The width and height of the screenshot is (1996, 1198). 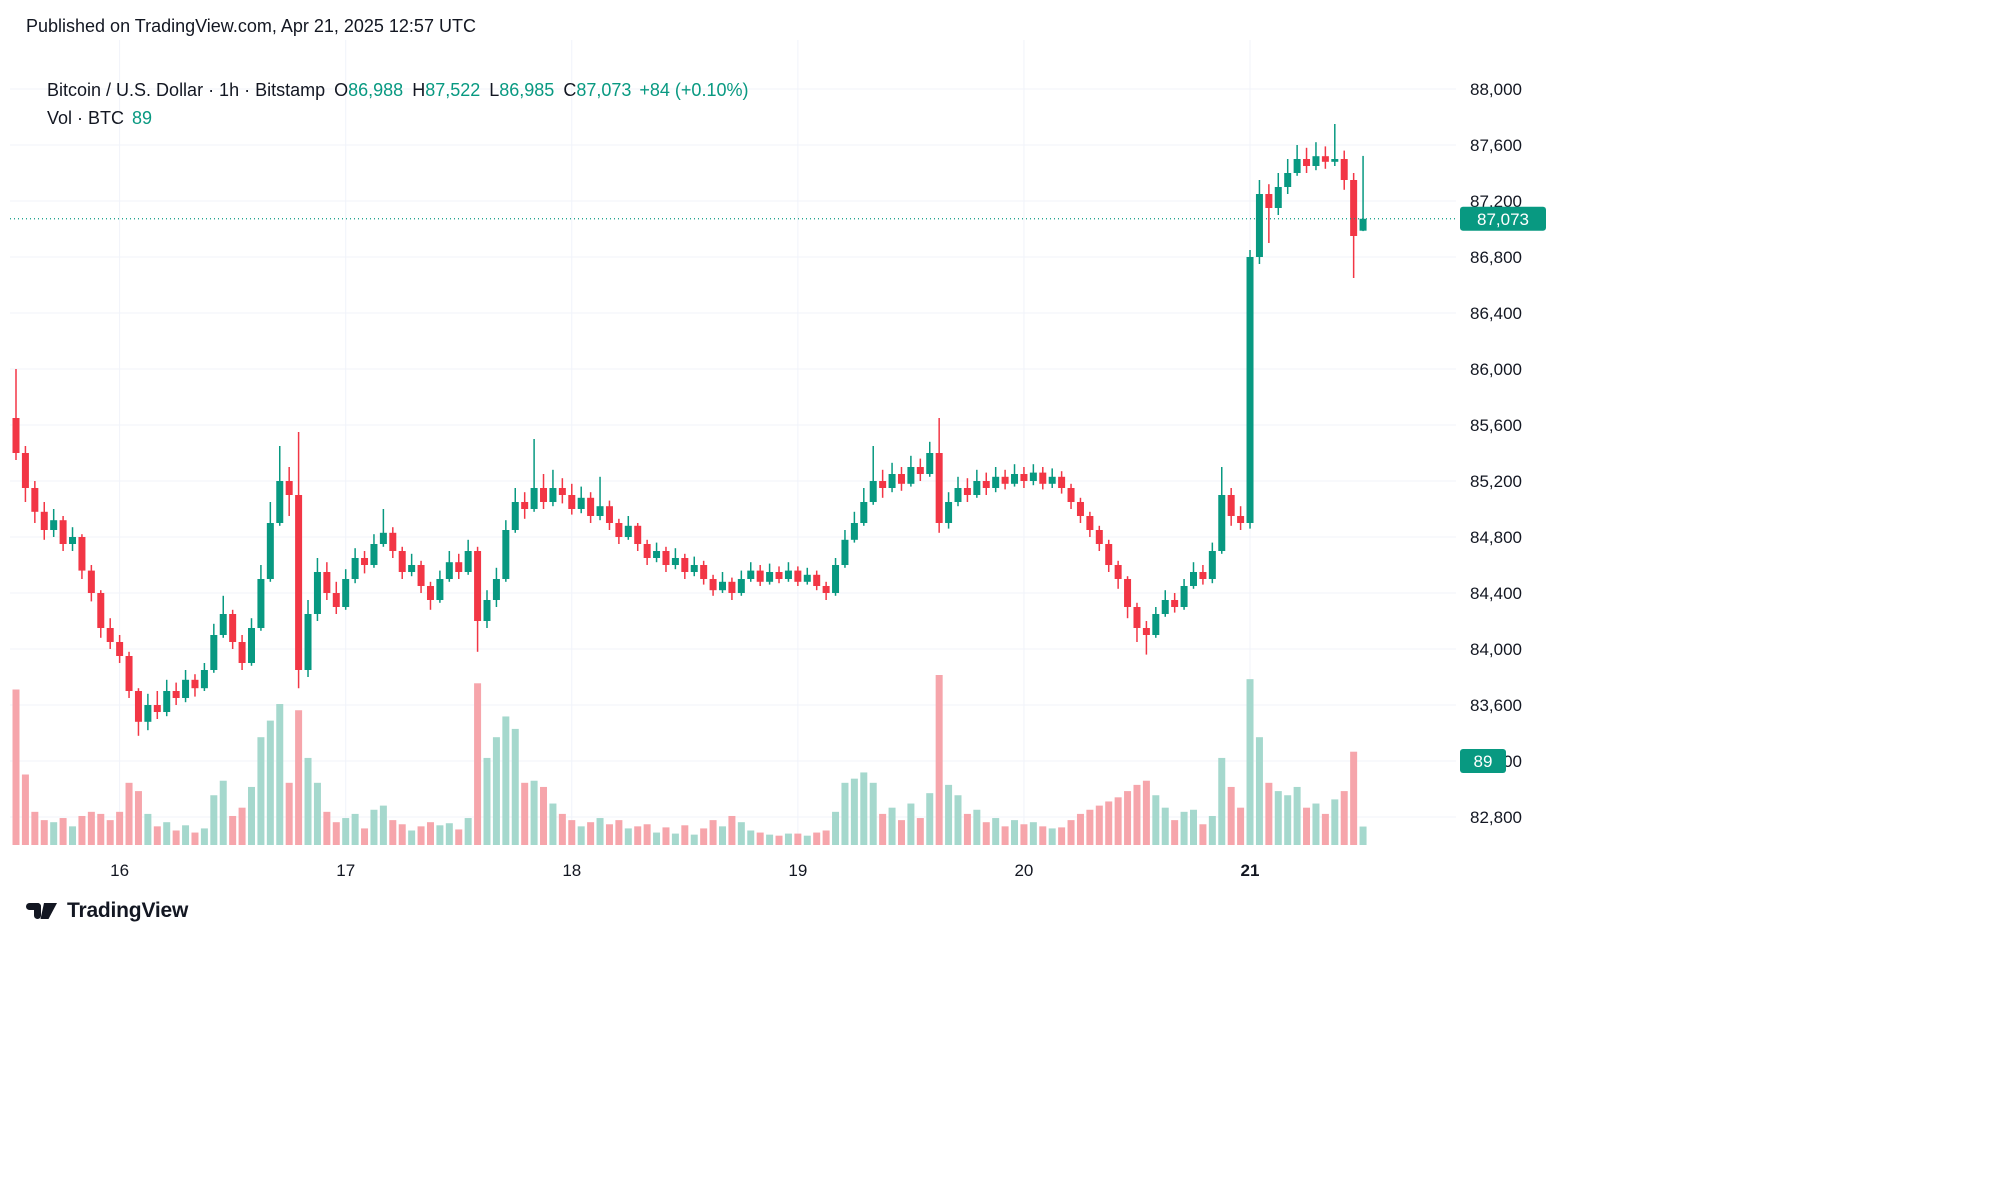 I want to click on tradingview-wordmark: TradingView, so click(x=128, y=910).